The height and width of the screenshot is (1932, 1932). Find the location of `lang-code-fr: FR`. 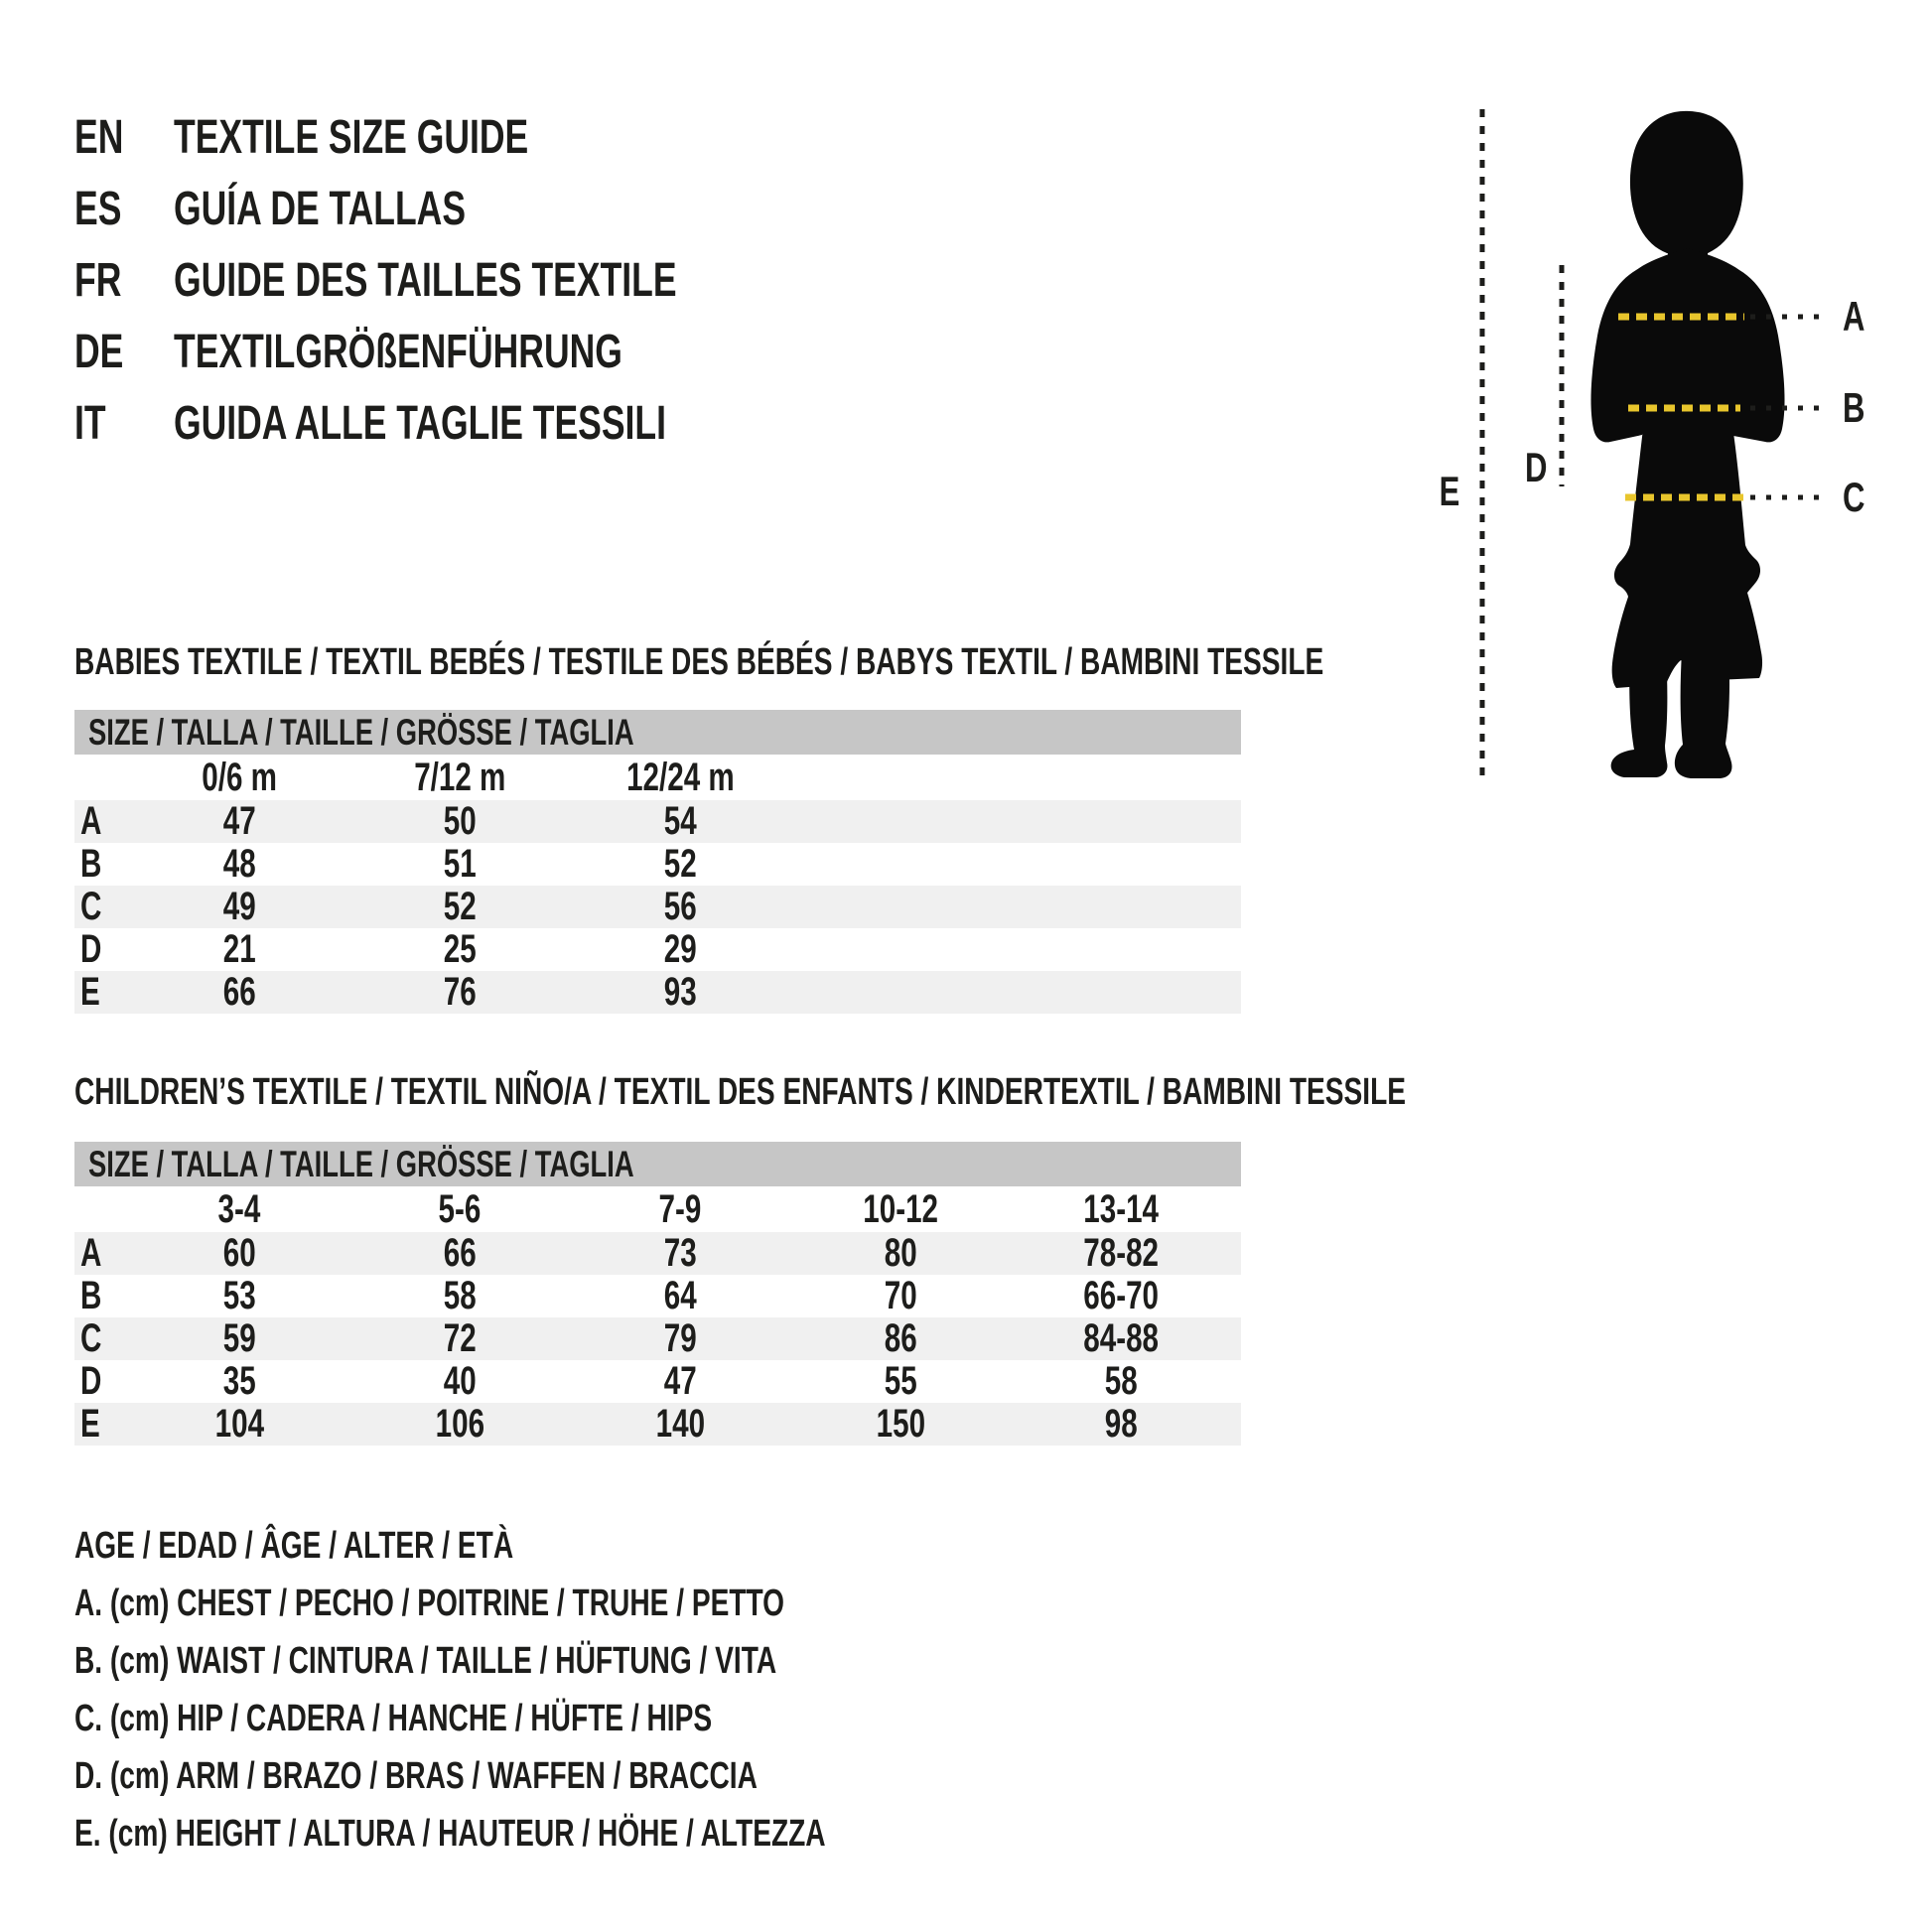

lang-code-fr: FR is located at coordinates (98, 280).